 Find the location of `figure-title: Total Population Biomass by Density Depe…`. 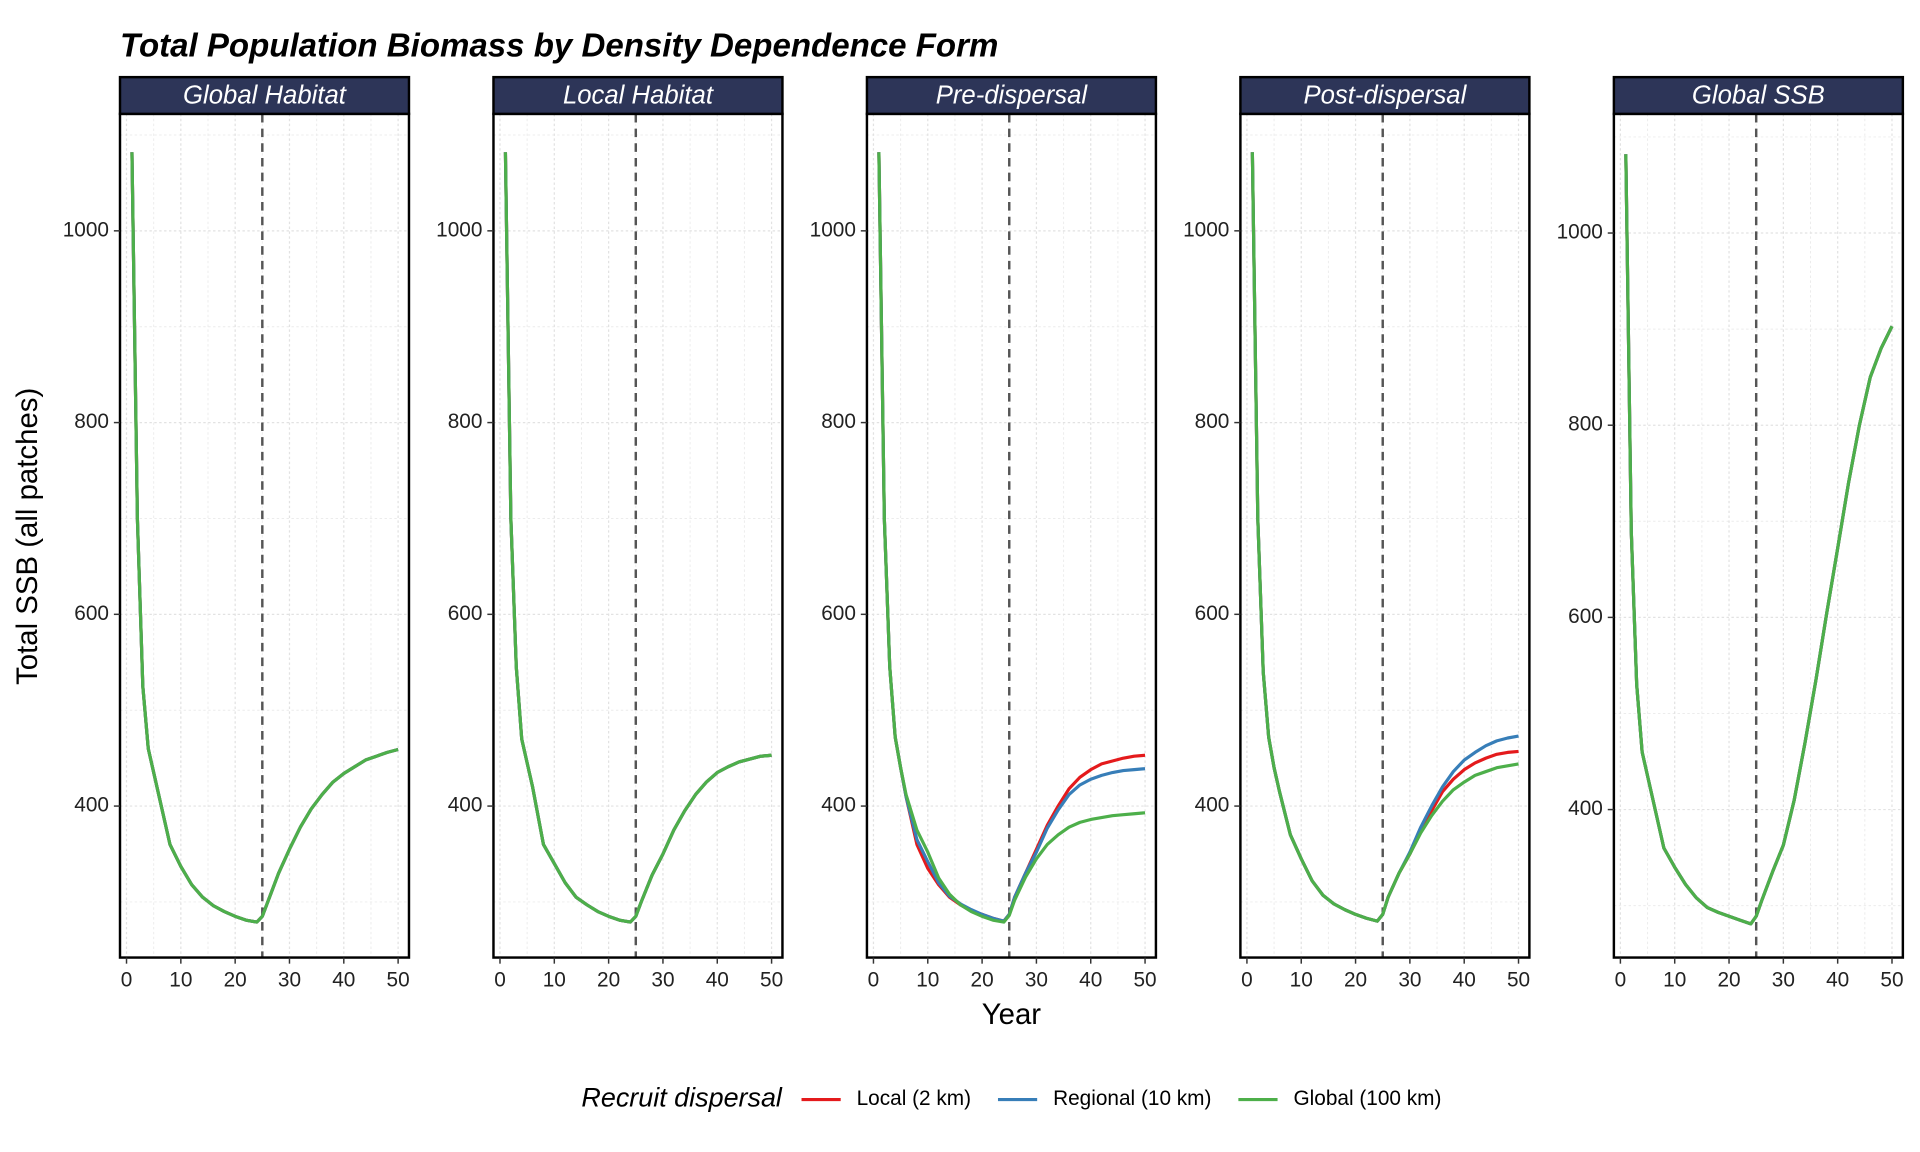

figure-title: Total Population Biomass by Density Depe… is located at coordinates (559, 45).